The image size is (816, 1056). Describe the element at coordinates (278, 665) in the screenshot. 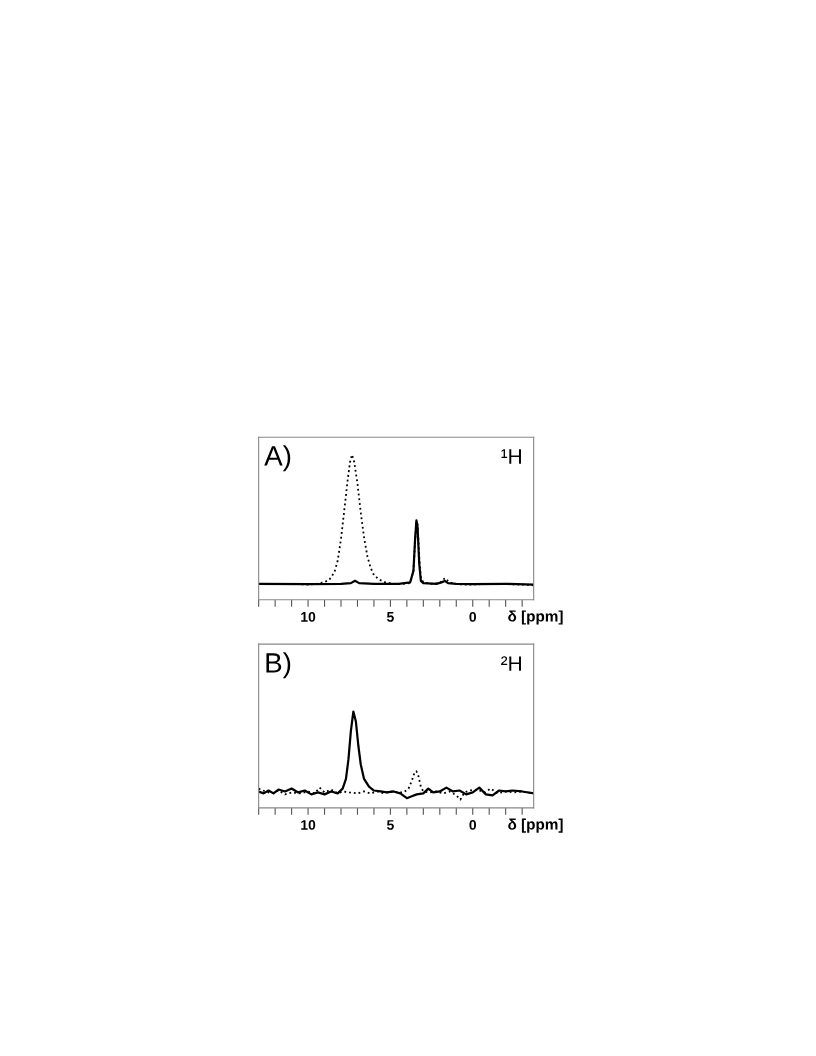

I see `text: B)` at that location.